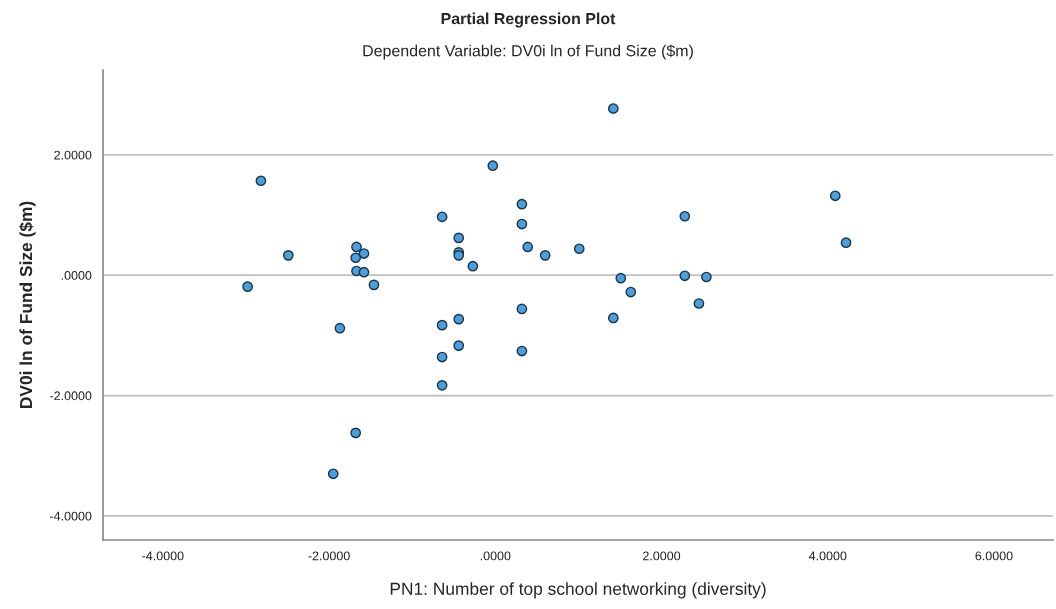 This screenshot has height=609, width=1056. Describe the element at coordinates (73, 155) in the screenshot. I see `y-tick-label: 2.0000` at that location.